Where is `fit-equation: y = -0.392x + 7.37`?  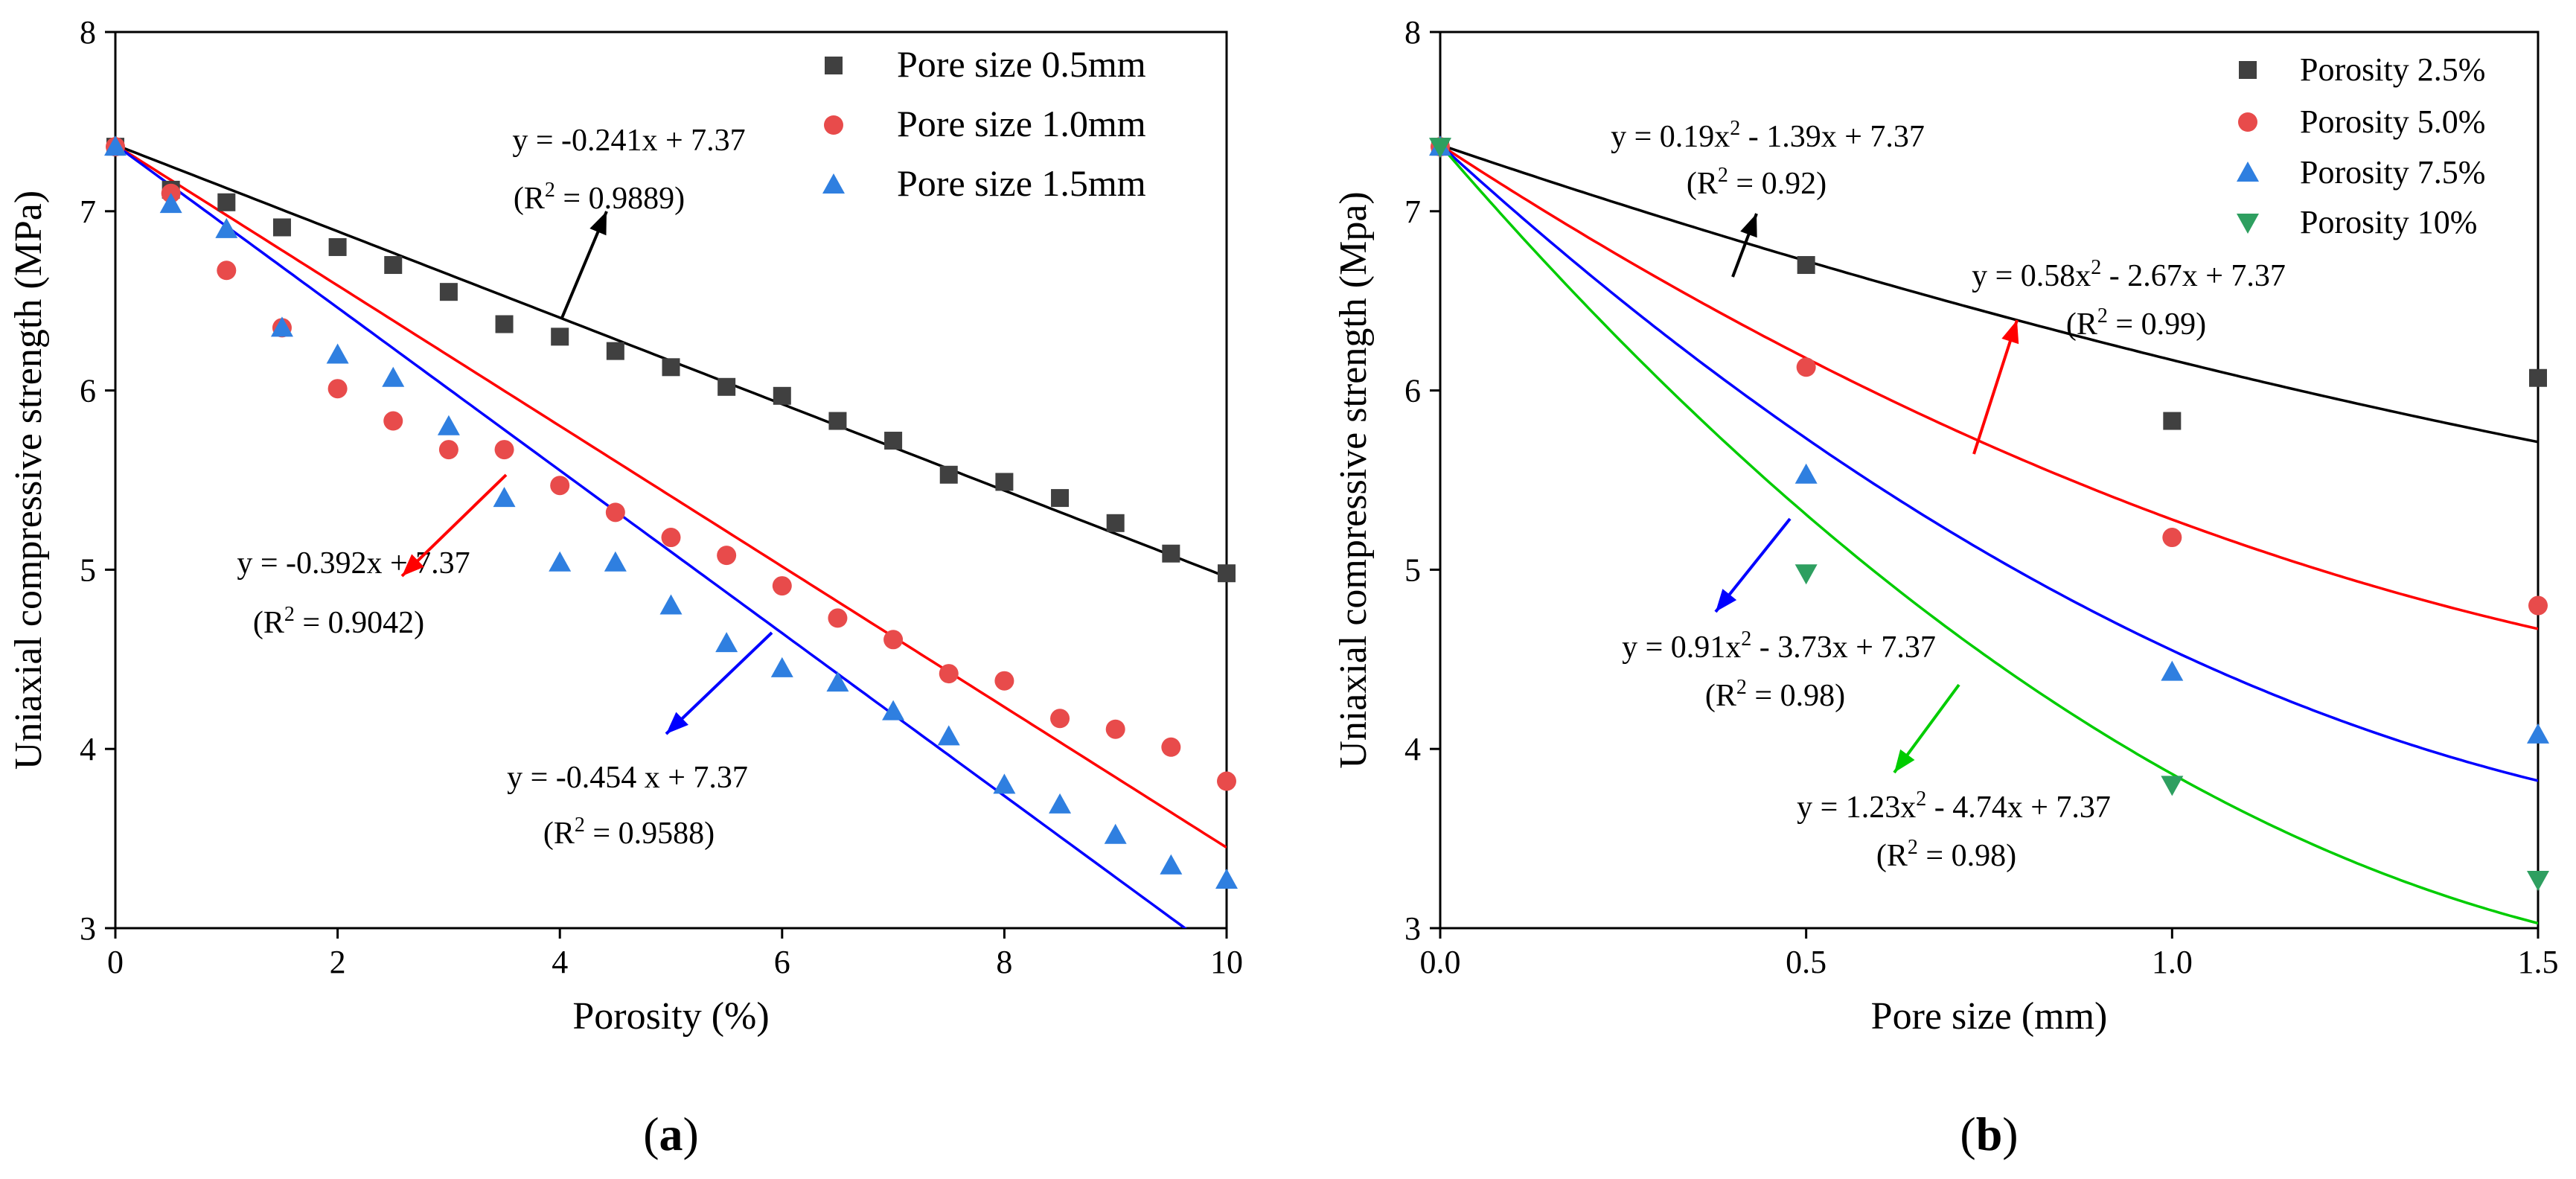
fit-equation: y = -0.392x + 7.37 is located at coordinates (353, 563).